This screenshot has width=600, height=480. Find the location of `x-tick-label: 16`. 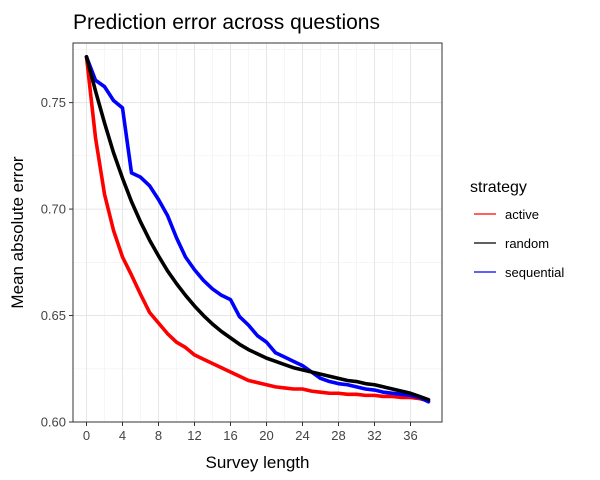

x-tick-label: 16 is located at coordinates (230, 435).